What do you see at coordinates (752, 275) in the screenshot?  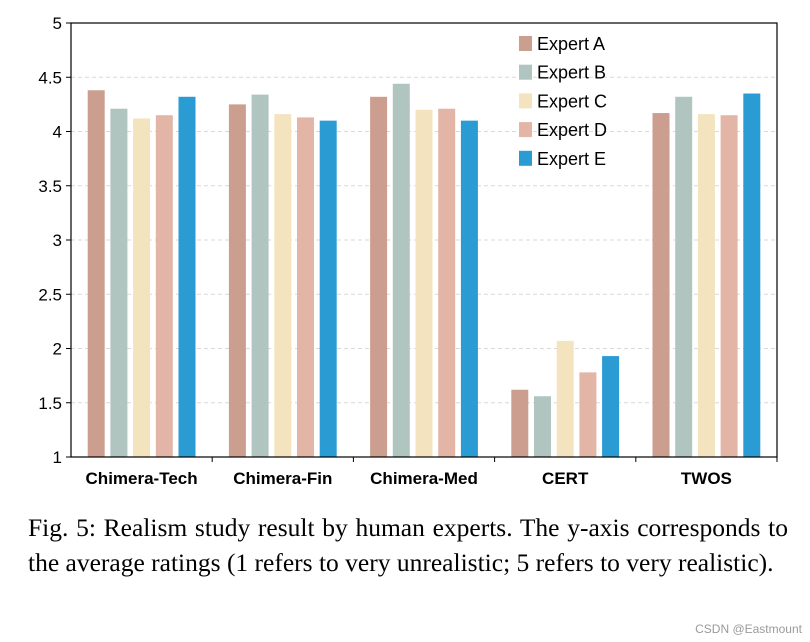 I see `bar-expert-e-twos` at bounding box center [752, 275].